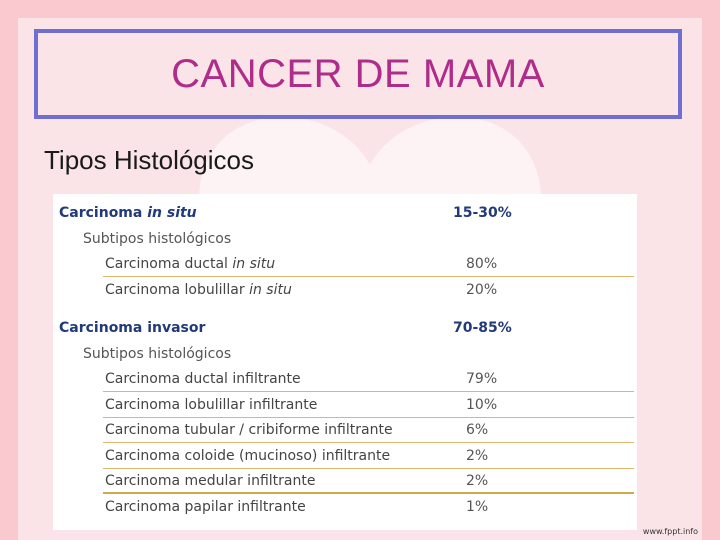 This screenshot has height=540, width=720. Describe the element at coordinates (345, 264) in the screenshot. I see `table-row: Carcinoma ductal in situ 80%` at that location.